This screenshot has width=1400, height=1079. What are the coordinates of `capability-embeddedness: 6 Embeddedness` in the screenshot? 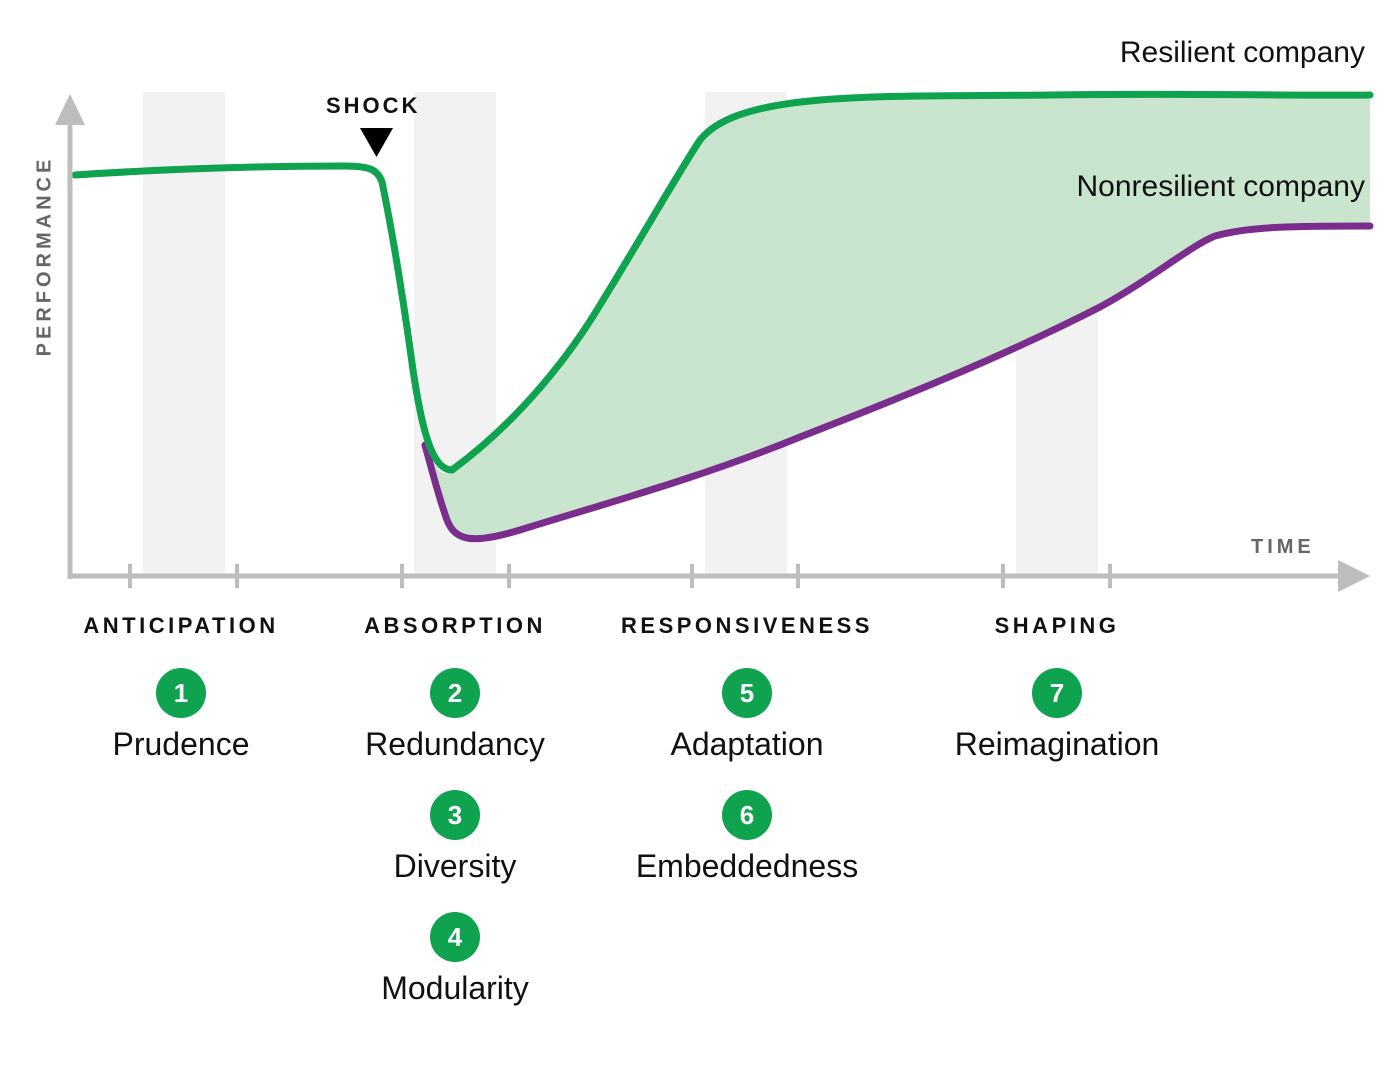 It's located at (747, 838).